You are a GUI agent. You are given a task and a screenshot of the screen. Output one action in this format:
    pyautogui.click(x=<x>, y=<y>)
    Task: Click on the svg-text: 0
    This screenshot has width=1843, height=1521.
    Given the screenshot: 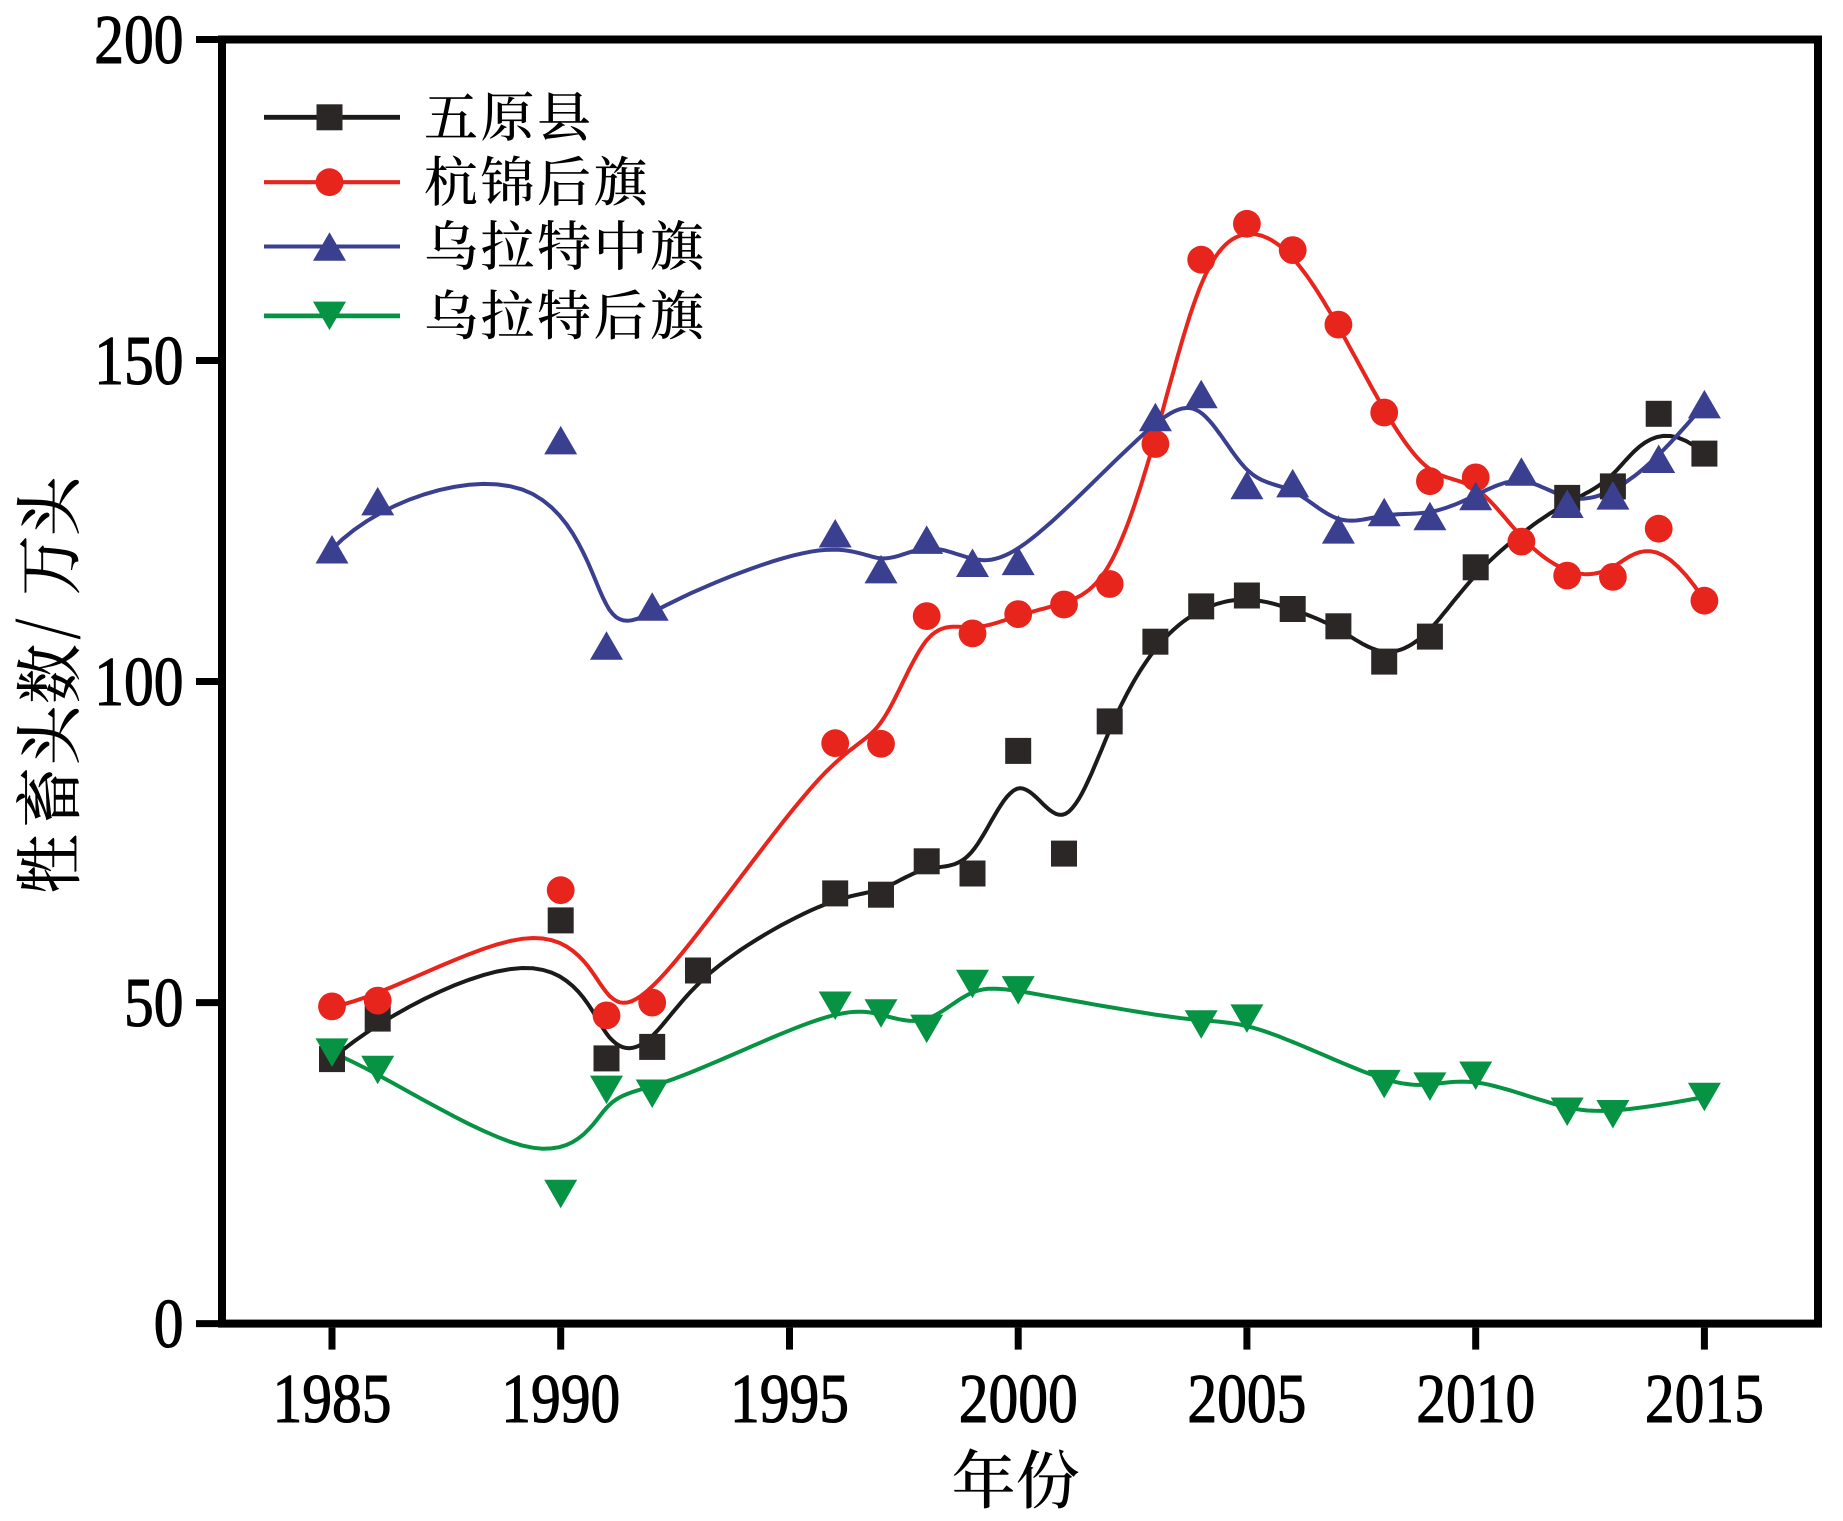 What is the action you would take?
    pyautogui.click(x=169, y=1325)
    